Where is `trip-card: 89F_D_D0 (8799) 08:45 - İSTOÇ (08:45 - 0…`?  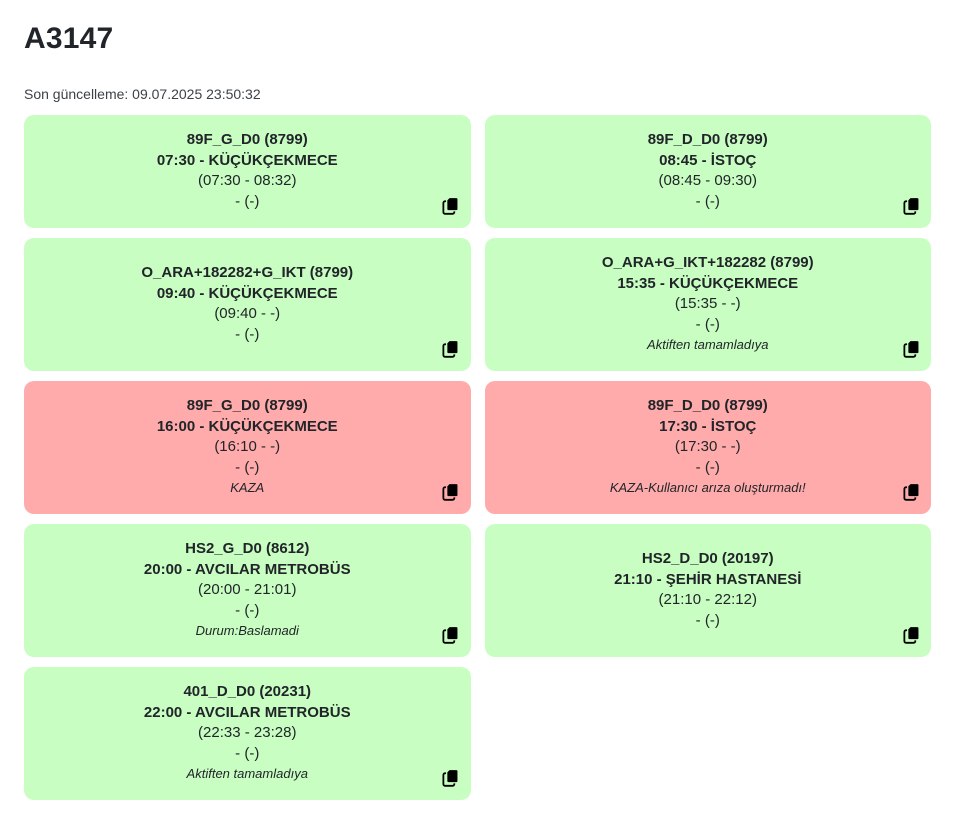
trip-card: 89F_D_D0 (8799) 08:45 - İSTOÇ (08:45 - 0… is located at coordinates (707, 171).